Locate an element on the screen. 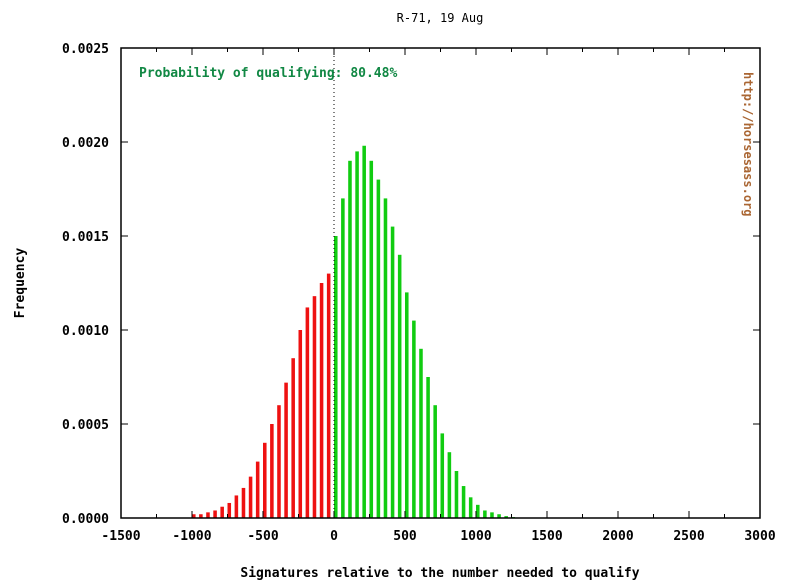  y-tick-label: 0.0000 is located at coordinates (85, 519).